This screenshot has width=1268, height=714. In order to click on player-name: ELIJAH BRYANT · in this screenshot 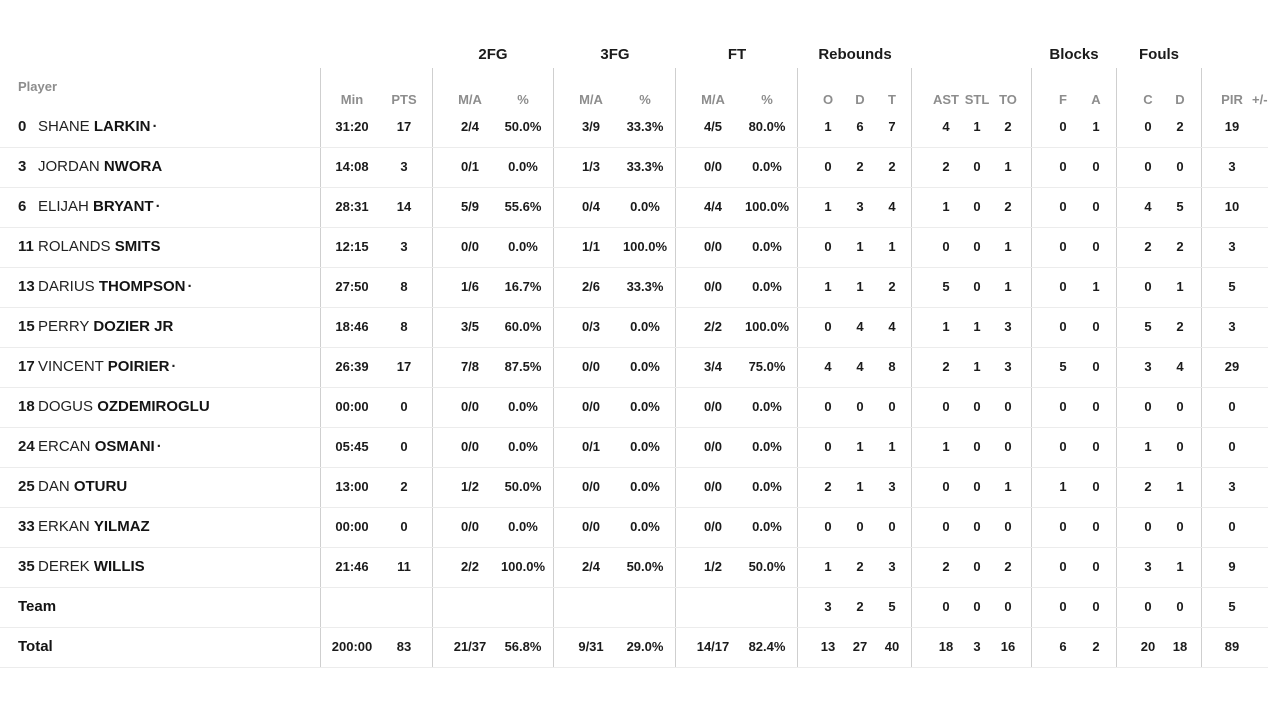, I will do `click(99, 207)`.